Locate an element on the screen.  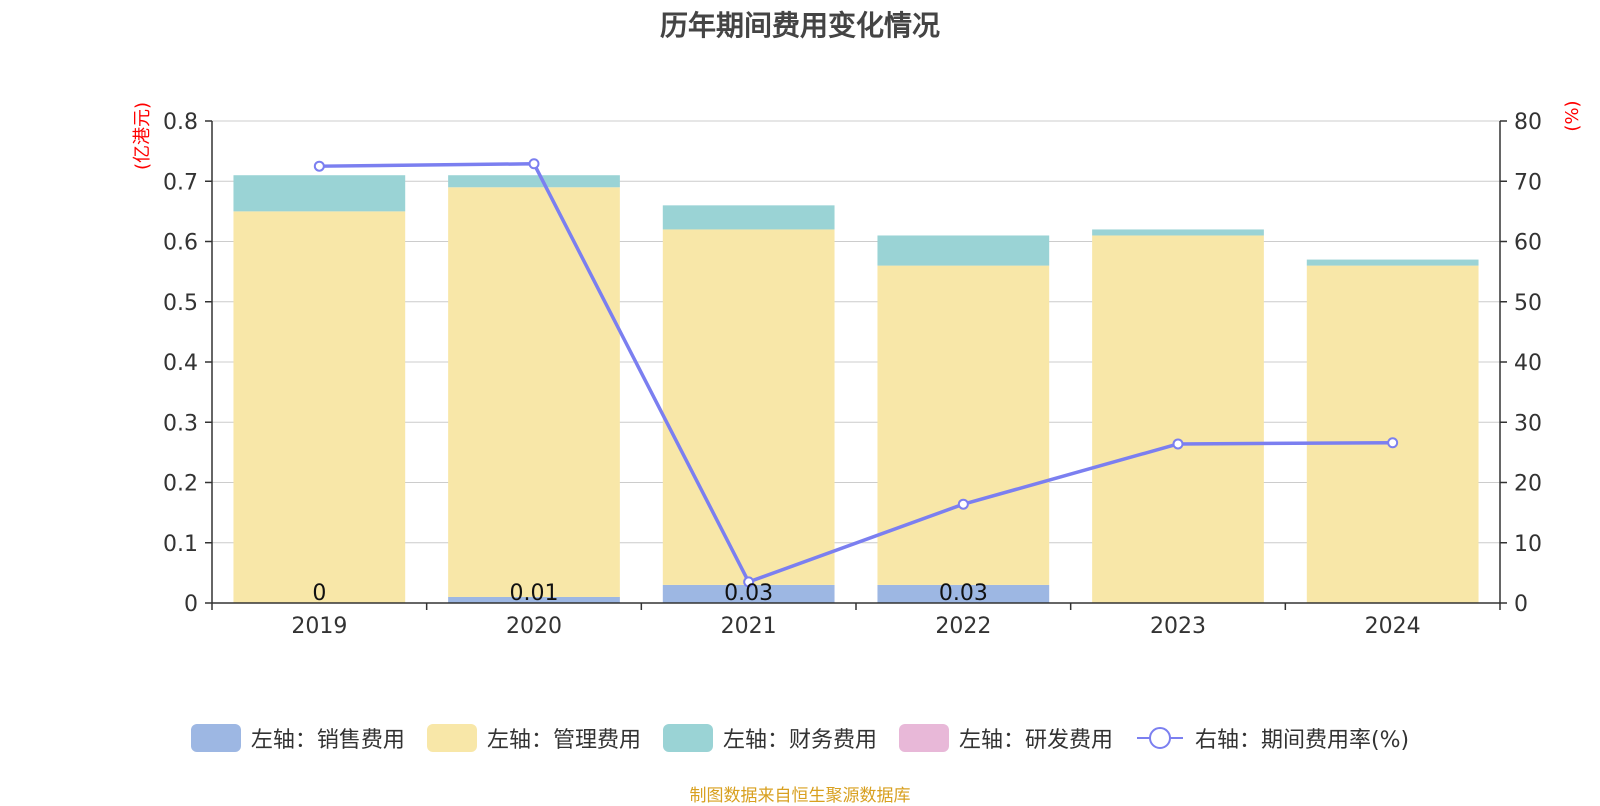
right-axis-tick-label: 60 is located at coordinates (1528, 243).